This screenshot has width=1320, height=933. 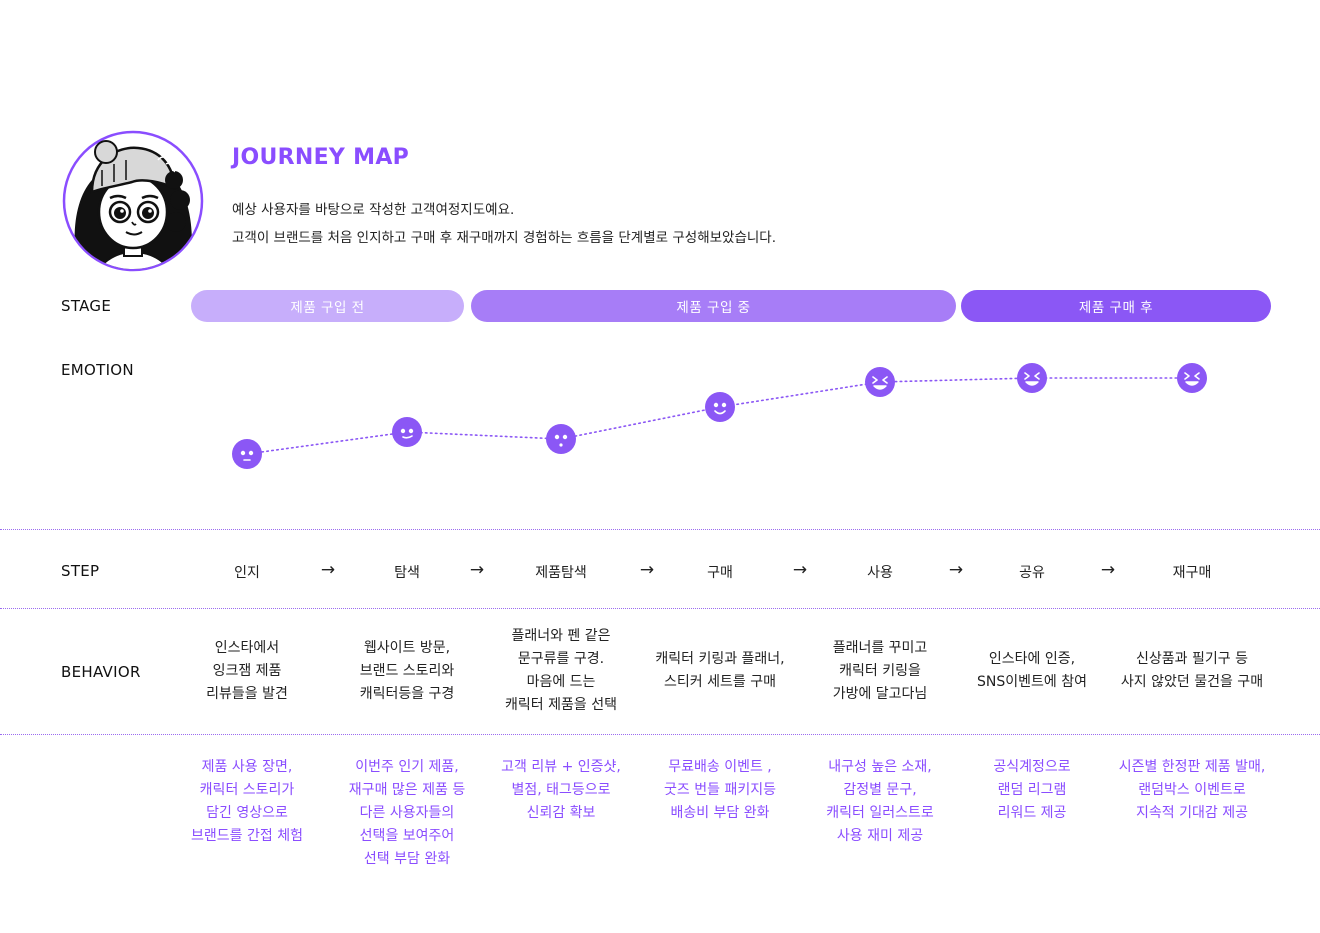 I want to click on opportunity-line: 재구매 많은 제품 등, so click(x=407, y=790).